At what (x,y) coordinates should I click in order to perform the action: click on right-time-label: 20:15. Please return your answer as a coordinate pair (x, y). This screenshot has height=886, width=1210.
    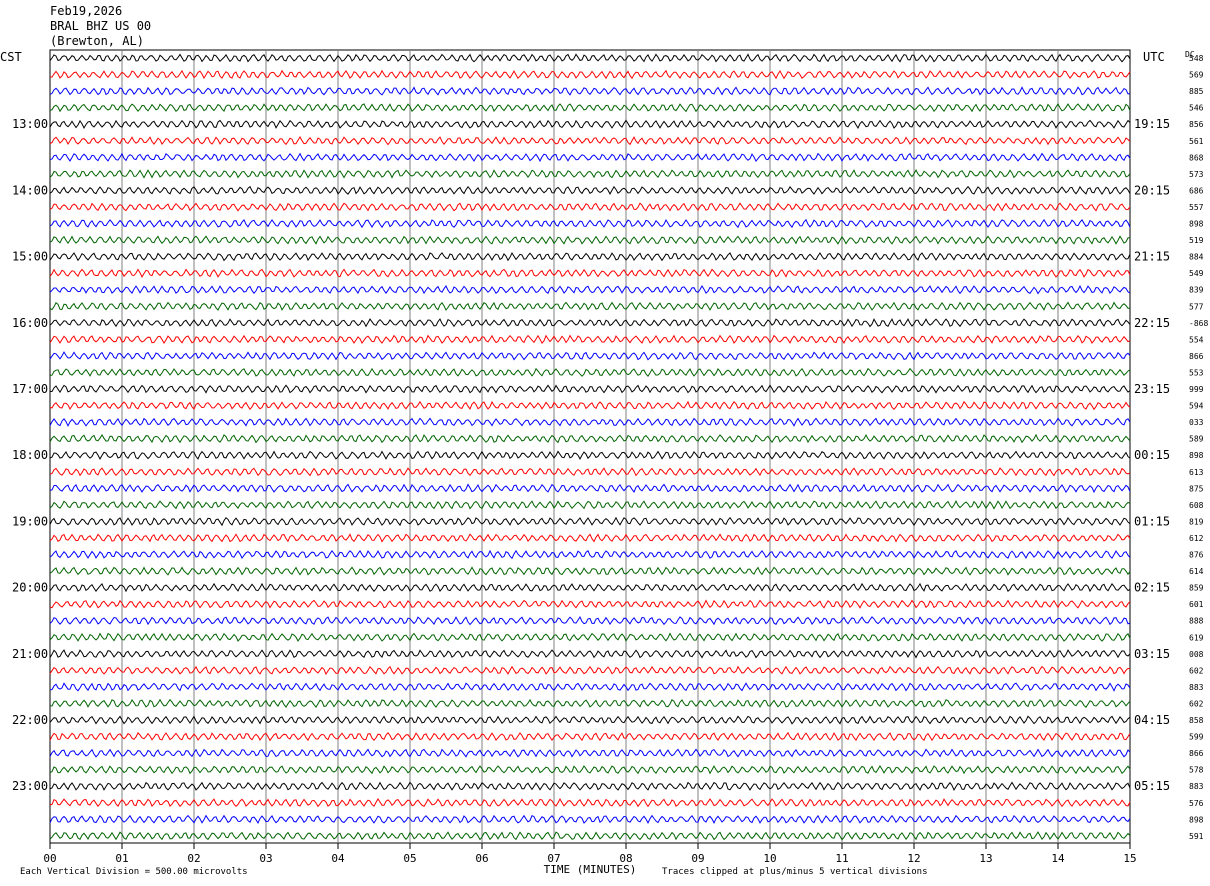
    Looking at the image, I should click on (1152, 190).